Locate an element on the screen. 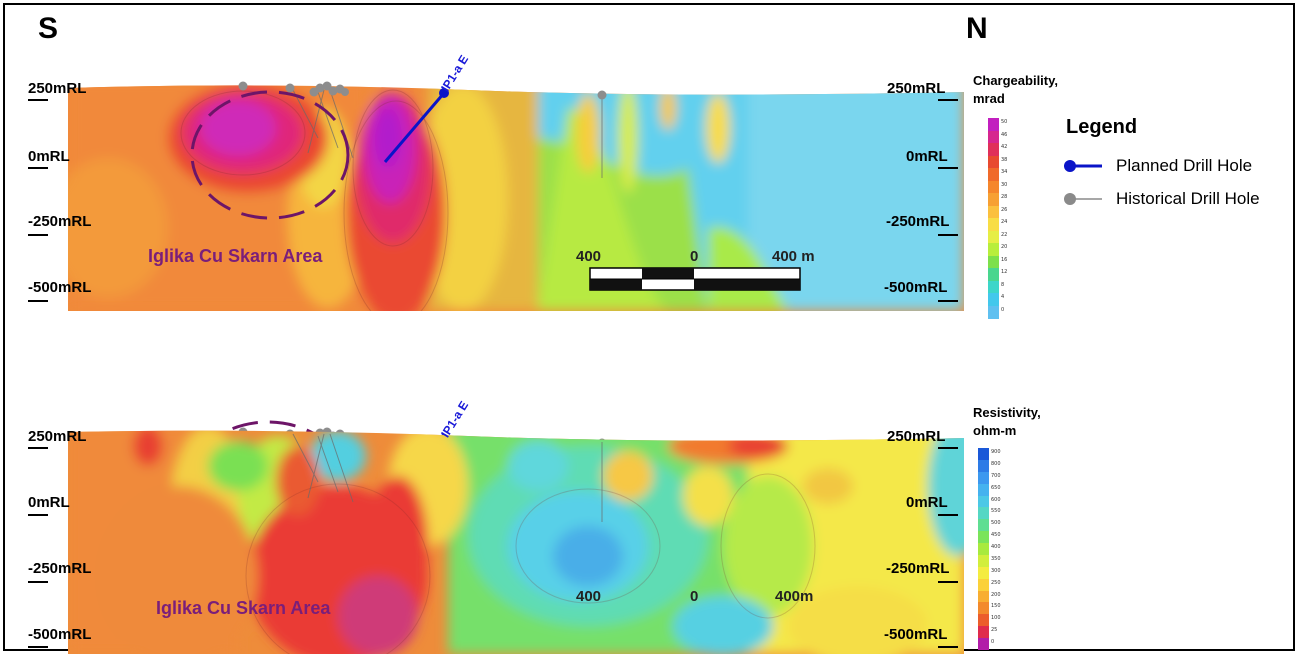 This screenshot has height=654, width=1300. colorbar-tick-label: 46 is located at coordinates (1004, 134).